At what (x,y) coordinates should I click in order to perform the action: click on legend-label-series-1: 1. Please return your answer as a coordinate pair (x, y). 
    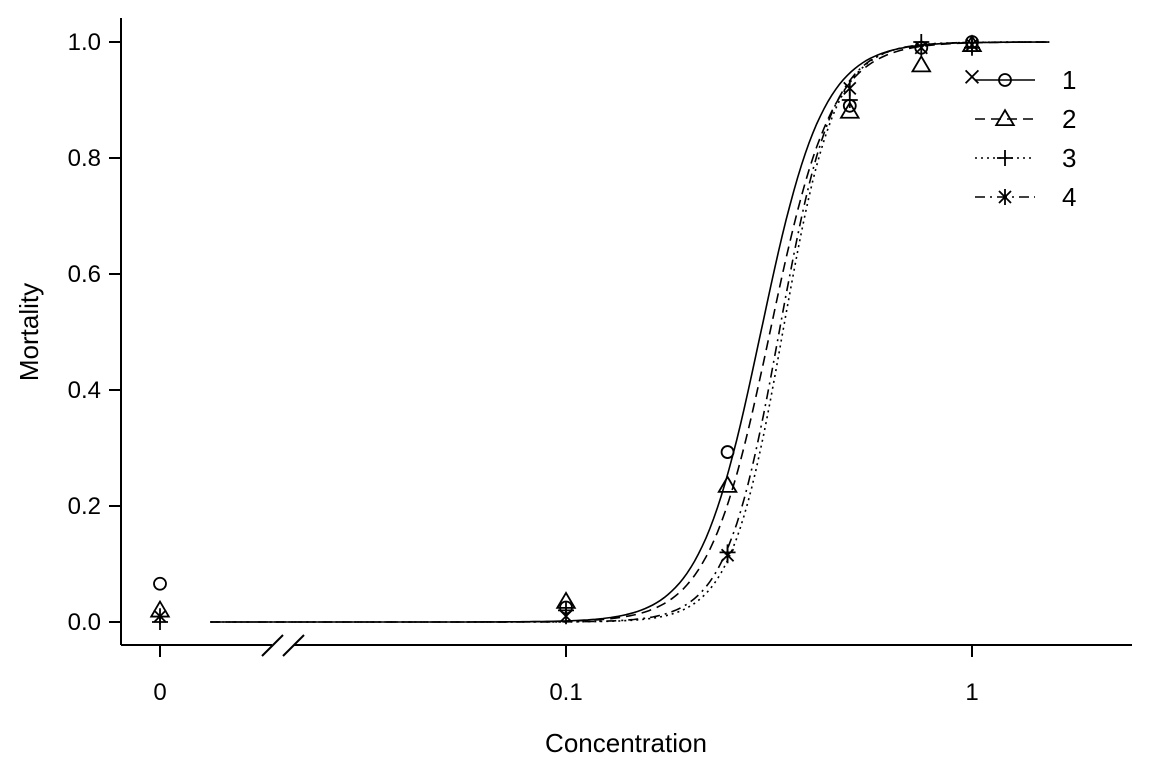
    Looking at the image, I should click on (1069, 80).